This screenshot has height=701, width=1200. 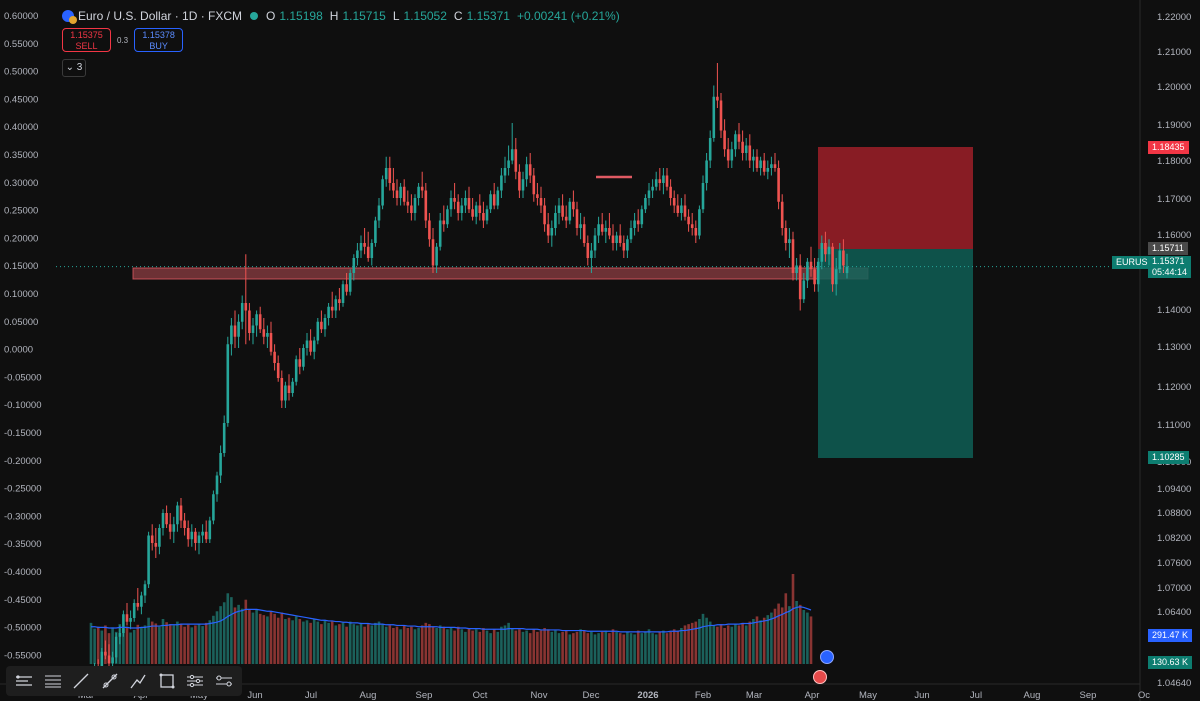 I want to click on time-axis-label: Nov, so click(x=539, y=695).